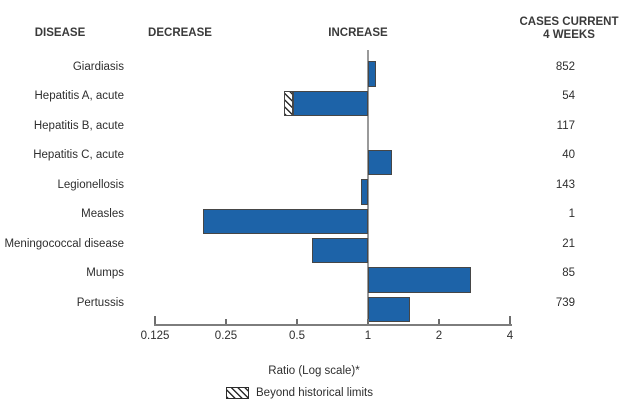  Describe the element at coordinates (285, 221) in the screenshot. I see `ratio-bar-measles` at that location.